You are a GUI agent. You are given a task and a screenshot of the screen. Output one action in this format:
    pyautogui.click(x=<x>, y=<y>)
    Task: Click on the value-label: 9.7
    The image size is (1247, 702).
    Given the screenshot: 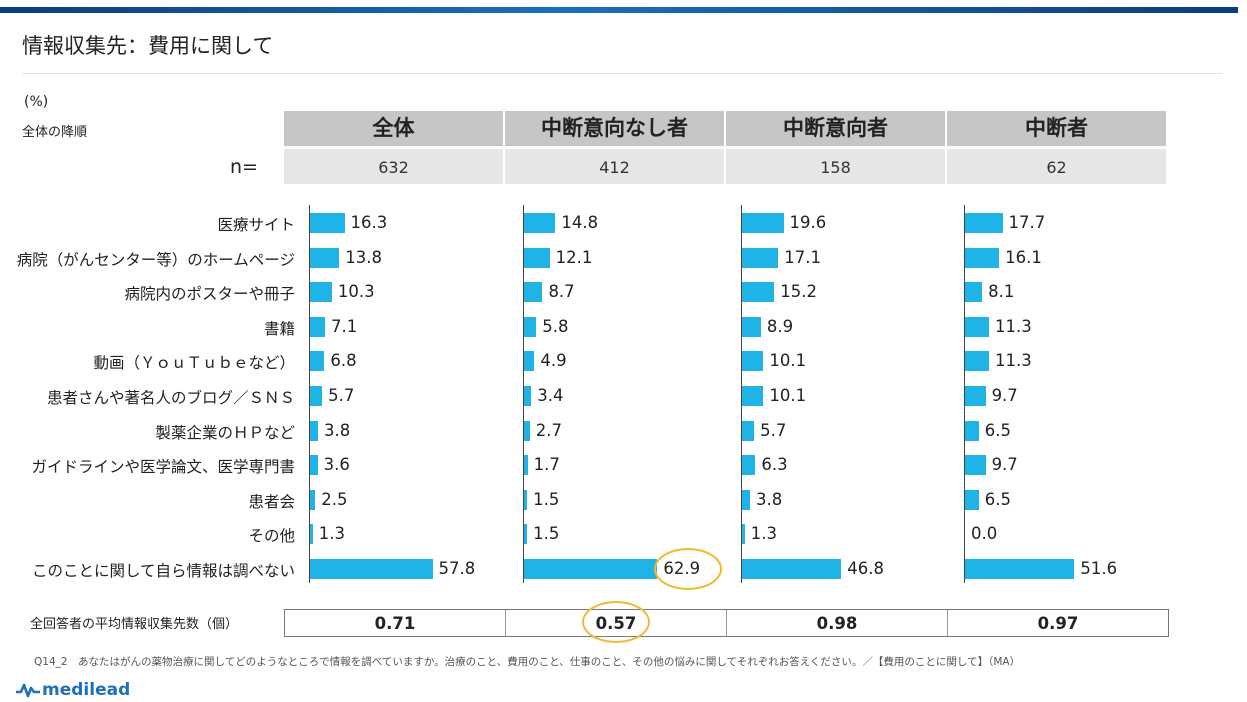 What is the action you would take?
    pyautogui.click(x=1004, y=395)
    